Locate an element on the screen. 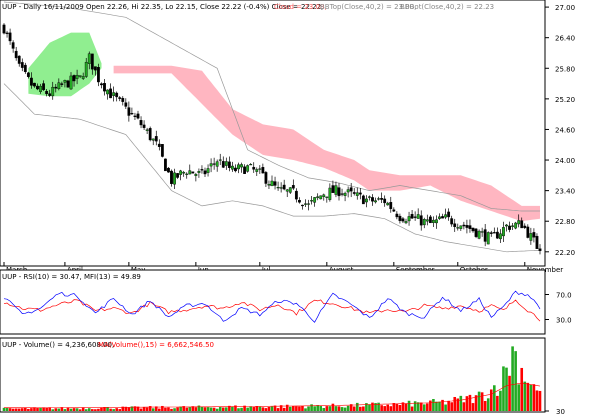 The image size is (600, 416). bb-top-legend: BBTop(Close,40,2) = 23.00, is located at coordinates (368, 7).